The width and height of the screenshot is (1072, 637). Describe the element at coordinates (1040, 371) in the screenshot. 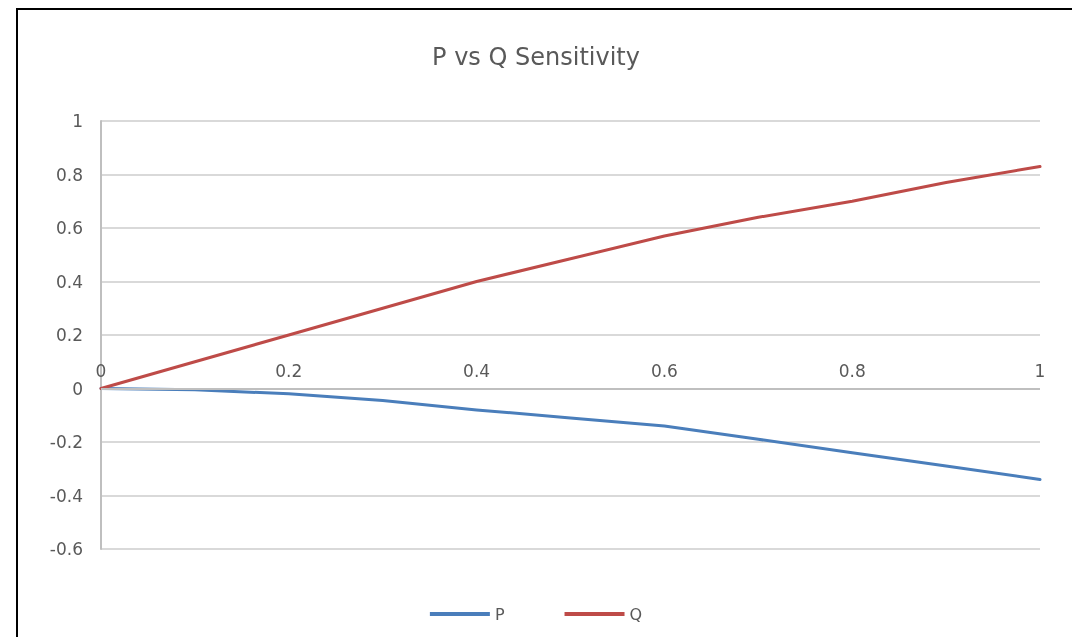

I see `x-tick-label: 1` at that location.